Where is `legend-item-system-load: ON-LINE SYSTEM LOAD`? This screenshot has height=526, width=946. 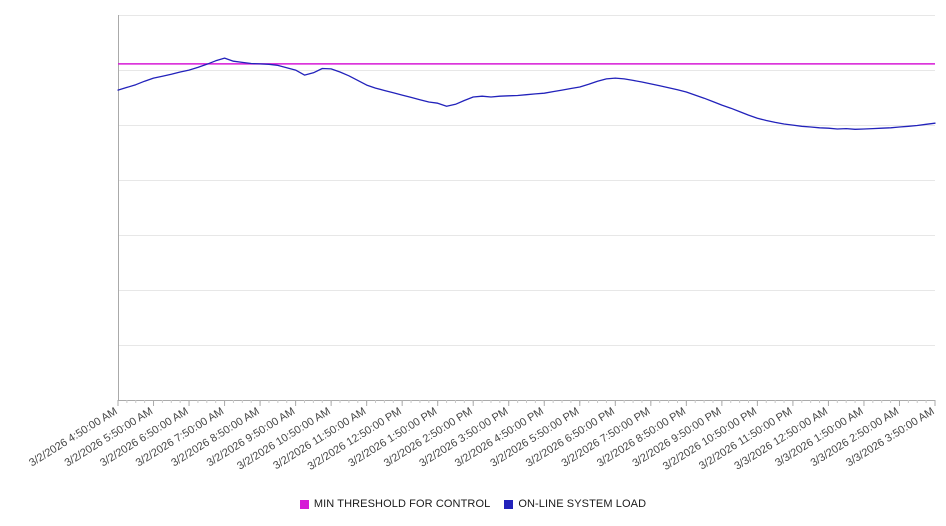 legend-item-system-load: ON-LINE SYSTEM LOAD is located at coordinates (575, 504).